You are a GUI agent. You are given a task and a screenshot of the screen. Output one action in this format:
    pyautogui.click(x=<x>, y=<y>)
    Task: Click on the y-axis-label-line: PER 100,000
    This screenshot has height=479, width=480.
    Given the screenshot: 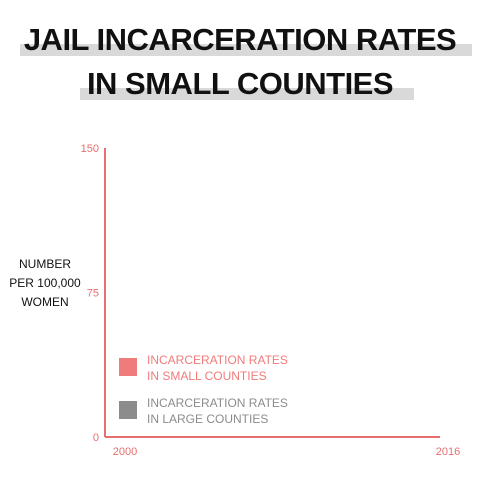 What is the action you would take?
    pyautogui.click(x=45, y=283)
    